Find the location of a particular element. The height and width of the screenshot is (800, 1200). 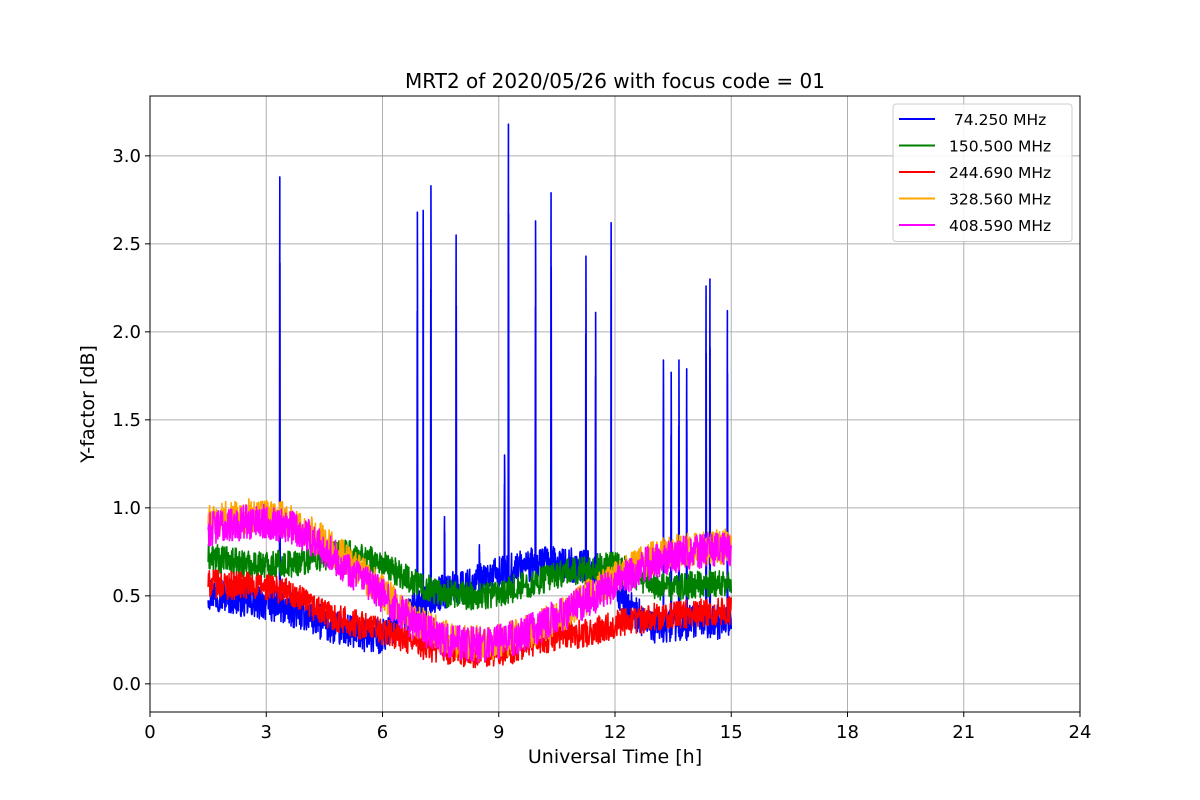

legend-label-2: 244.690 MHz is located at coordinates (1000, 173).